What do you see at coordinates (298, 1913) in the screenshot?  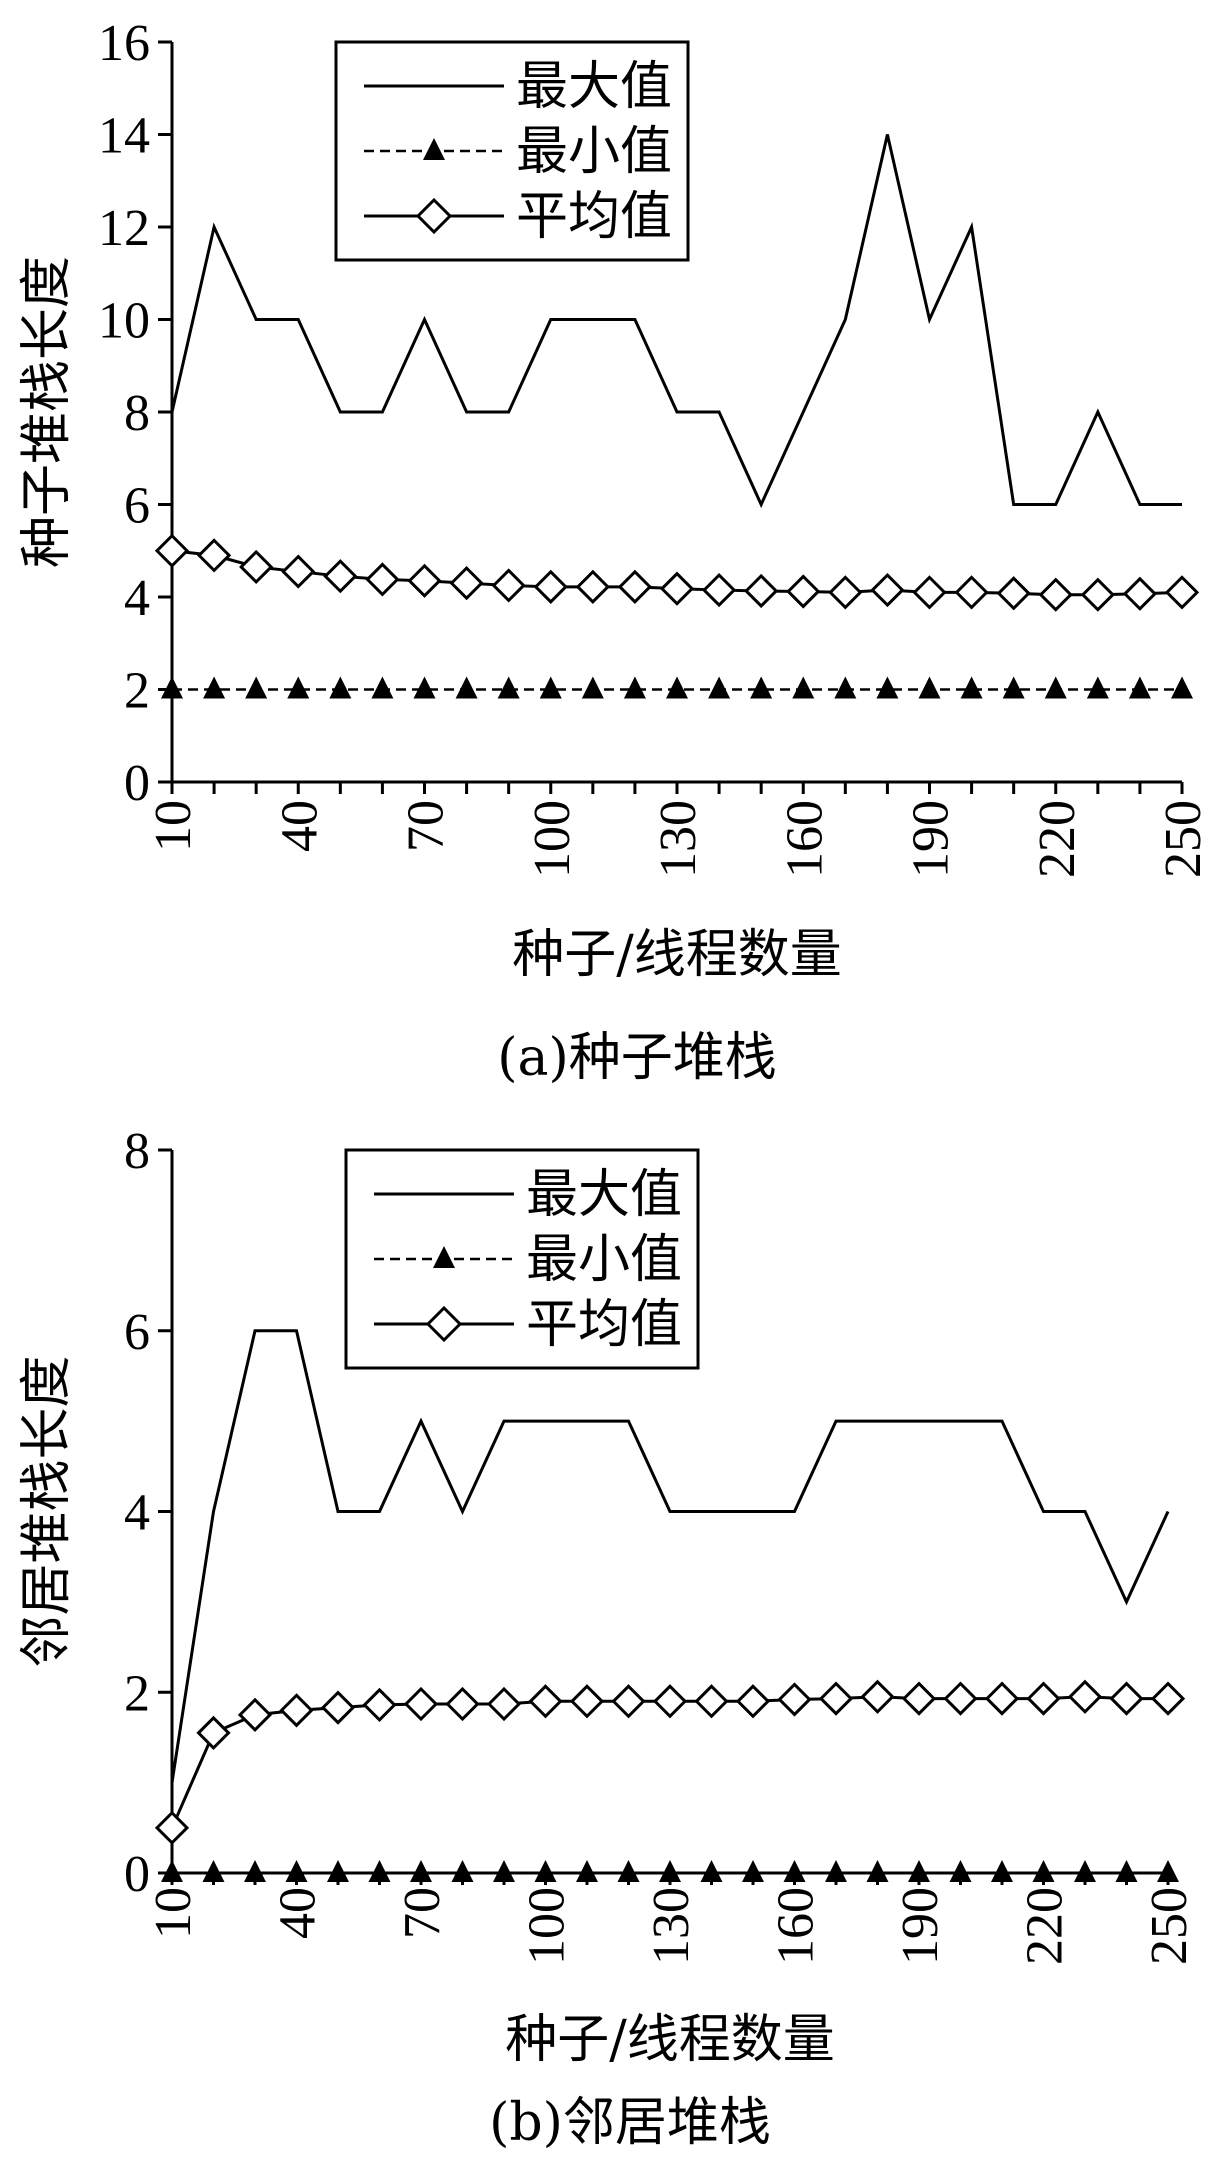 I see `x-tick-label: 40` at bounding box center [298, 1913].